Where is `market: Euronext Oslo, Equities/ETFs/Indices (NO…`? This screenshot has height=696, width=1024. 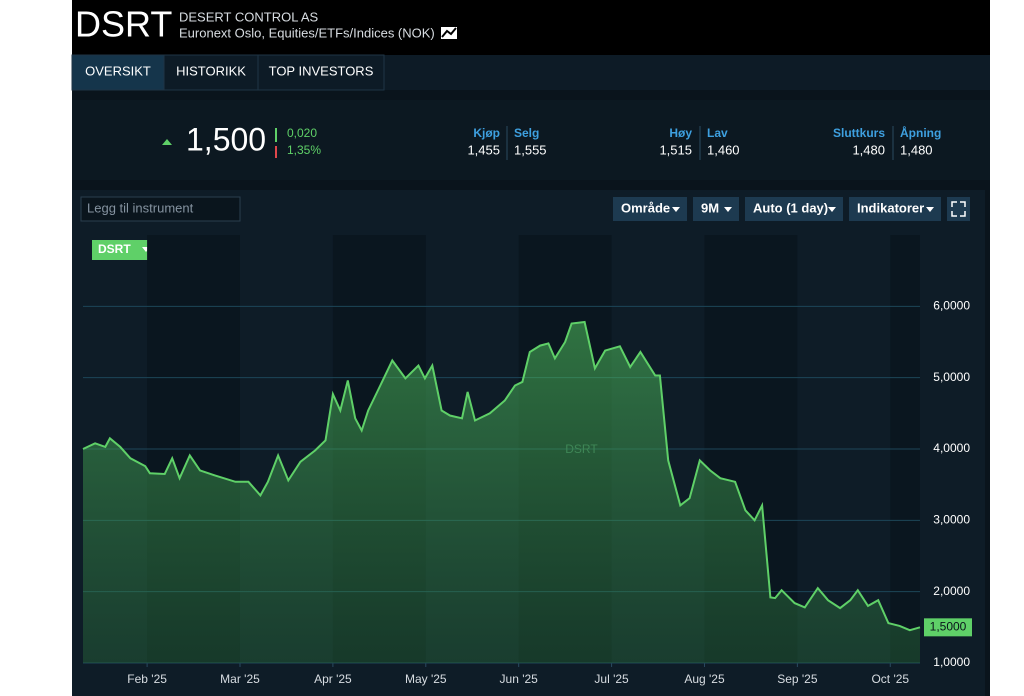 market: Euronext Oslo, Equities/ETFs/Indices (NO… is located at coordinates (307, 32).